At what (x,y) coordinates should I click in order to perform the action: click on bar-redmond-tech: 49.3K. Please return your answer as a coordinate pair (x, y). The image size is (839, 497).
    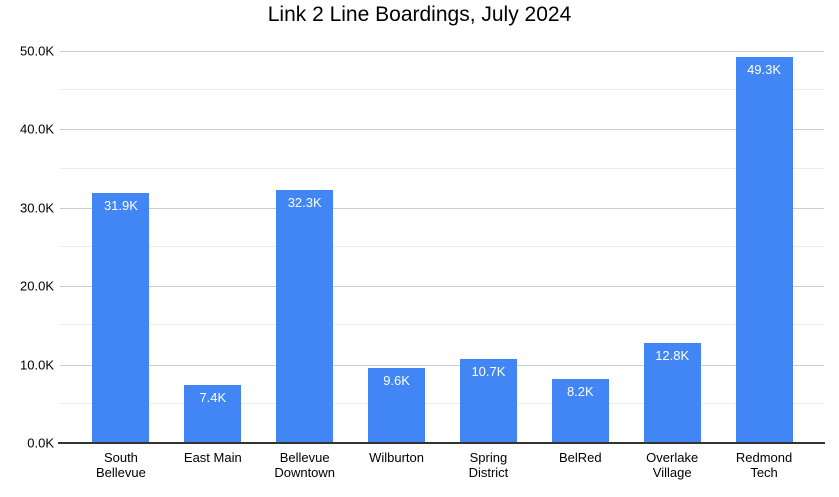
    Looking at the image, I should click on (764, 249).